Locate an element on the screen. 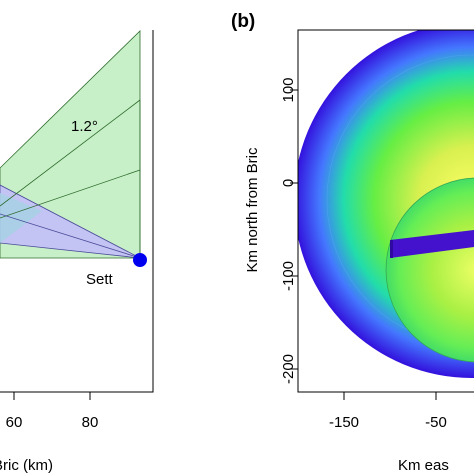 The width and height of the screenshot is (474, 474). panel-a-x-axis-label: Bric (km) is located at coordinates (26, 465).